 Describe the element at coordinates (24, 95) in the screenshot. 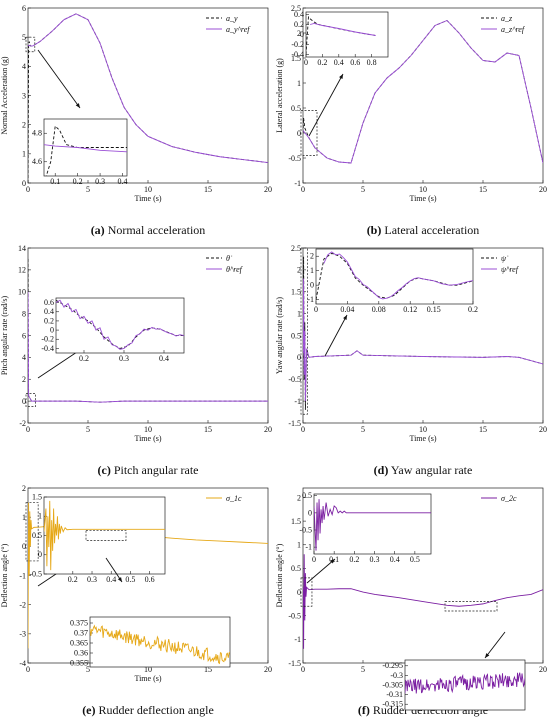

I see `panel-a-ytick-label-3: 3` at that location.